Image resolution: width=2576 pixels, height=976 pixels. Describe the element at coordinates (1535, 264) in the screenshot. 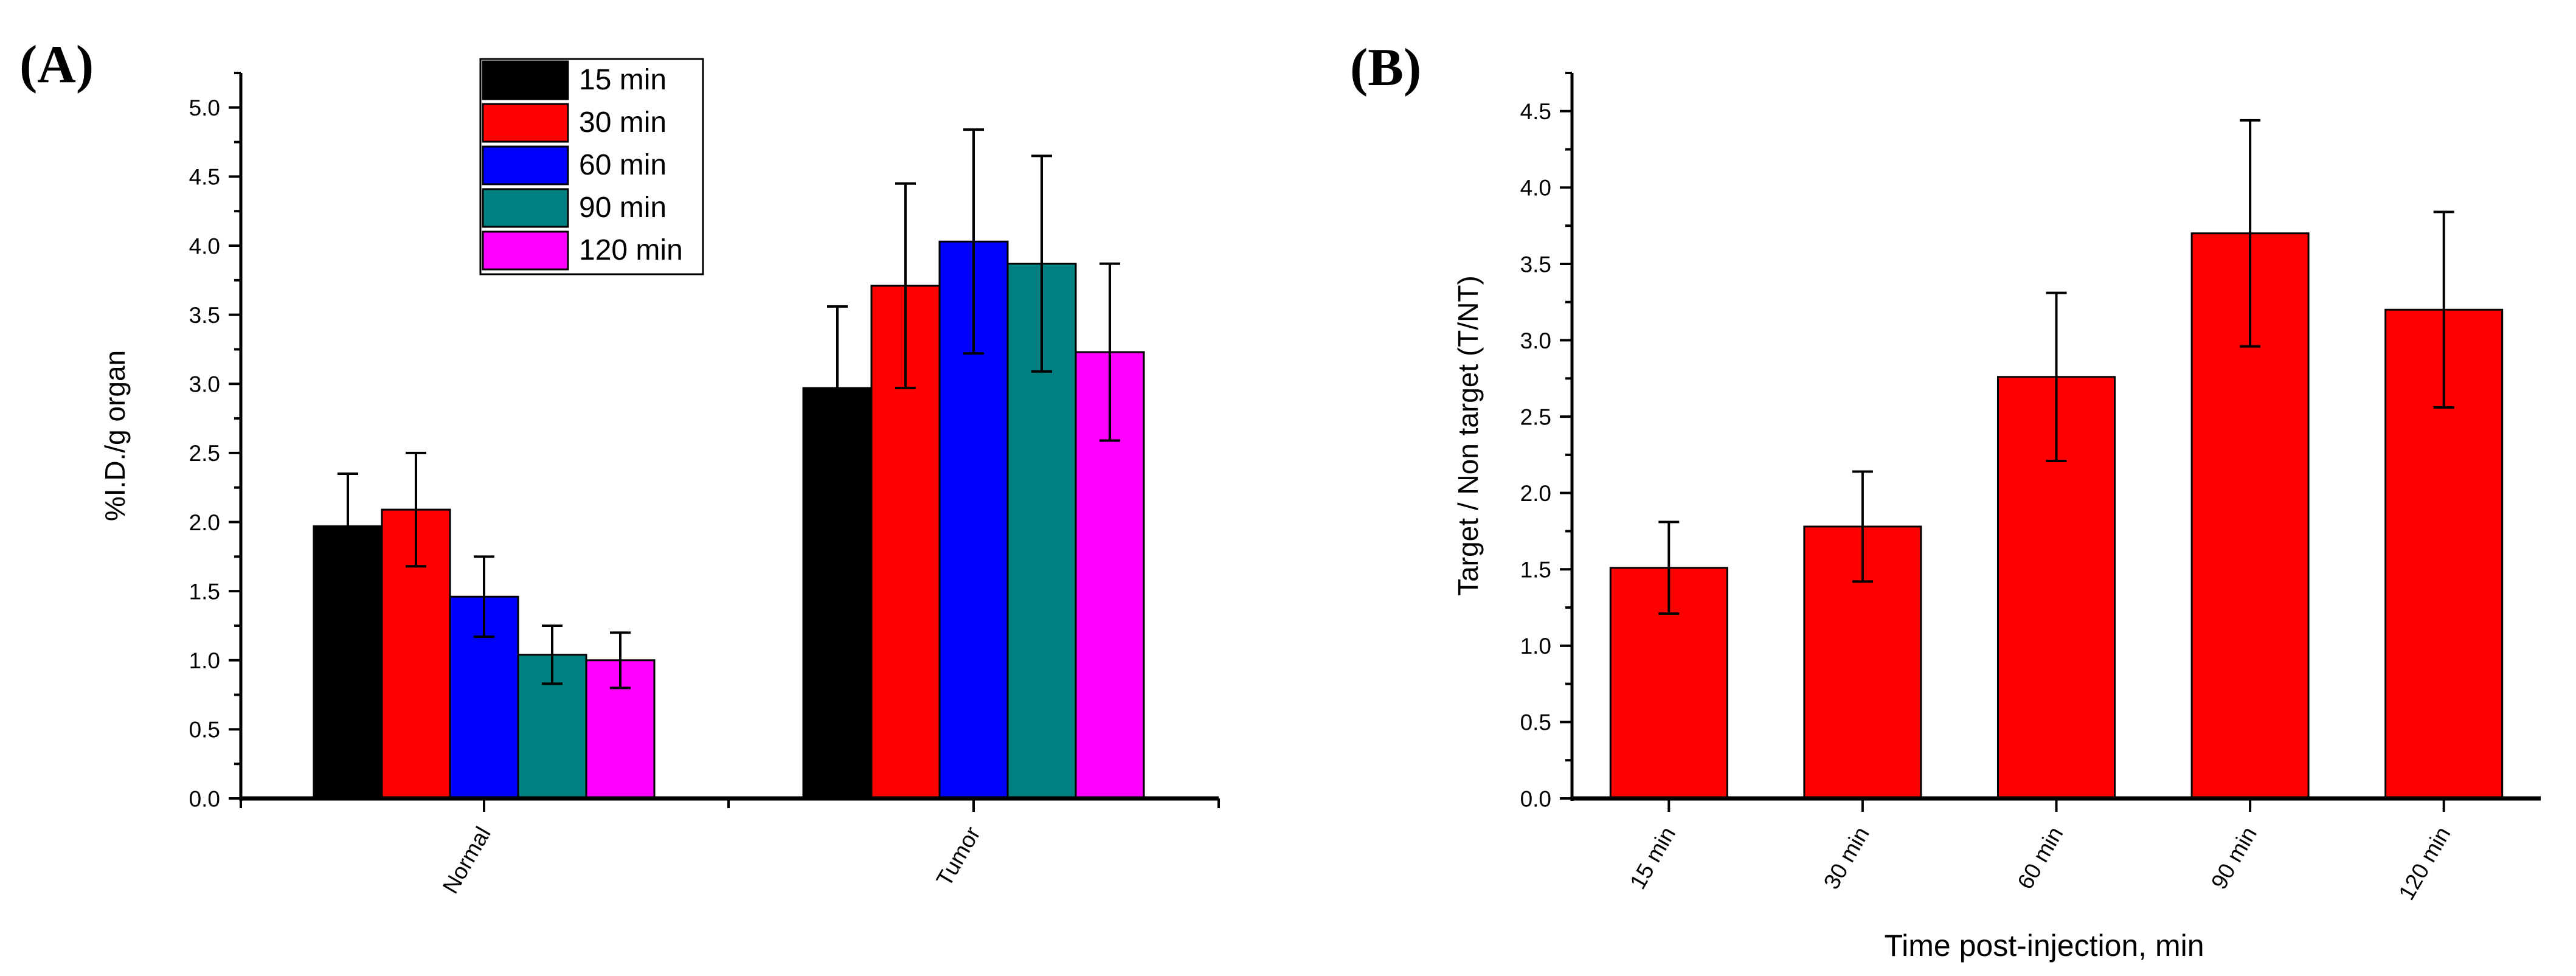

I see `panel-b-y-tick-label: 3.5` at that location.